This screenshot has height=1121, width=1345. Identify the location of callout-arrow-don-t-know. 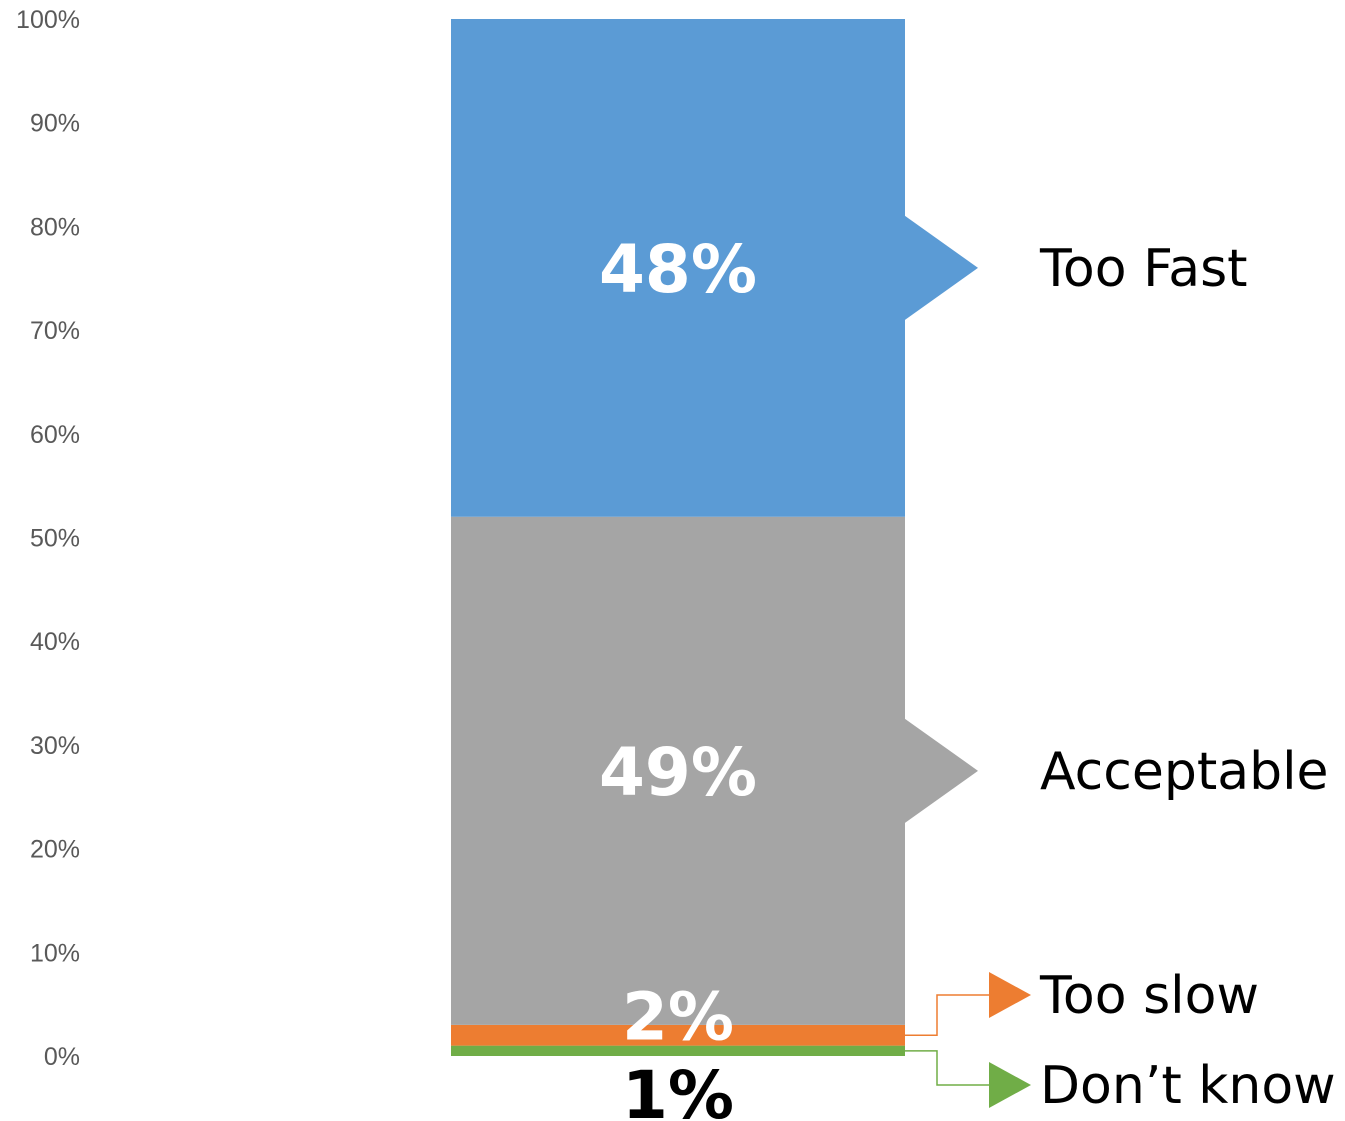
(1010, 1085).